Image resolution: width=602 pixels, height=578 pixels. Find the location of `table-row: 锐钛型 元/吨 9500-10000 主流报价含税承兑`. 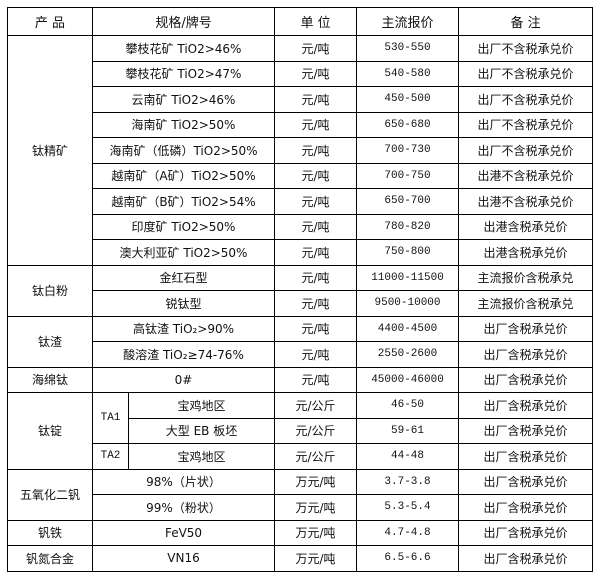

table-row: 锐钛型 元/吨 9500-10000 主流报价含税承兑 is located at coordinates (301, 303).